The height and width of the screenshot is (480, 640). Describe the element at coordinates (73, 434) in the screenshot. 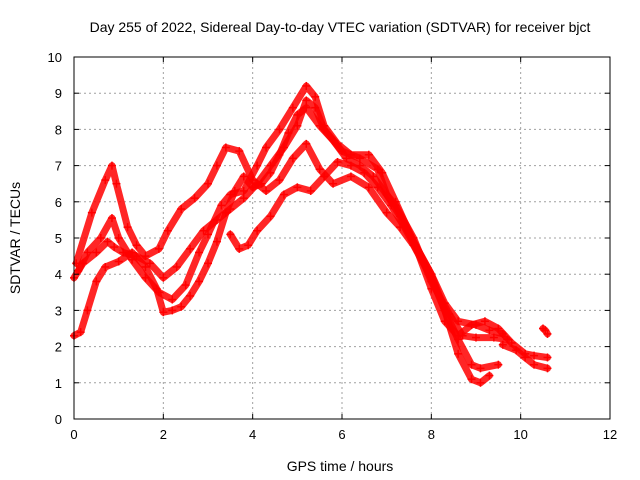

I see `x-tick-label: 0` at that location.